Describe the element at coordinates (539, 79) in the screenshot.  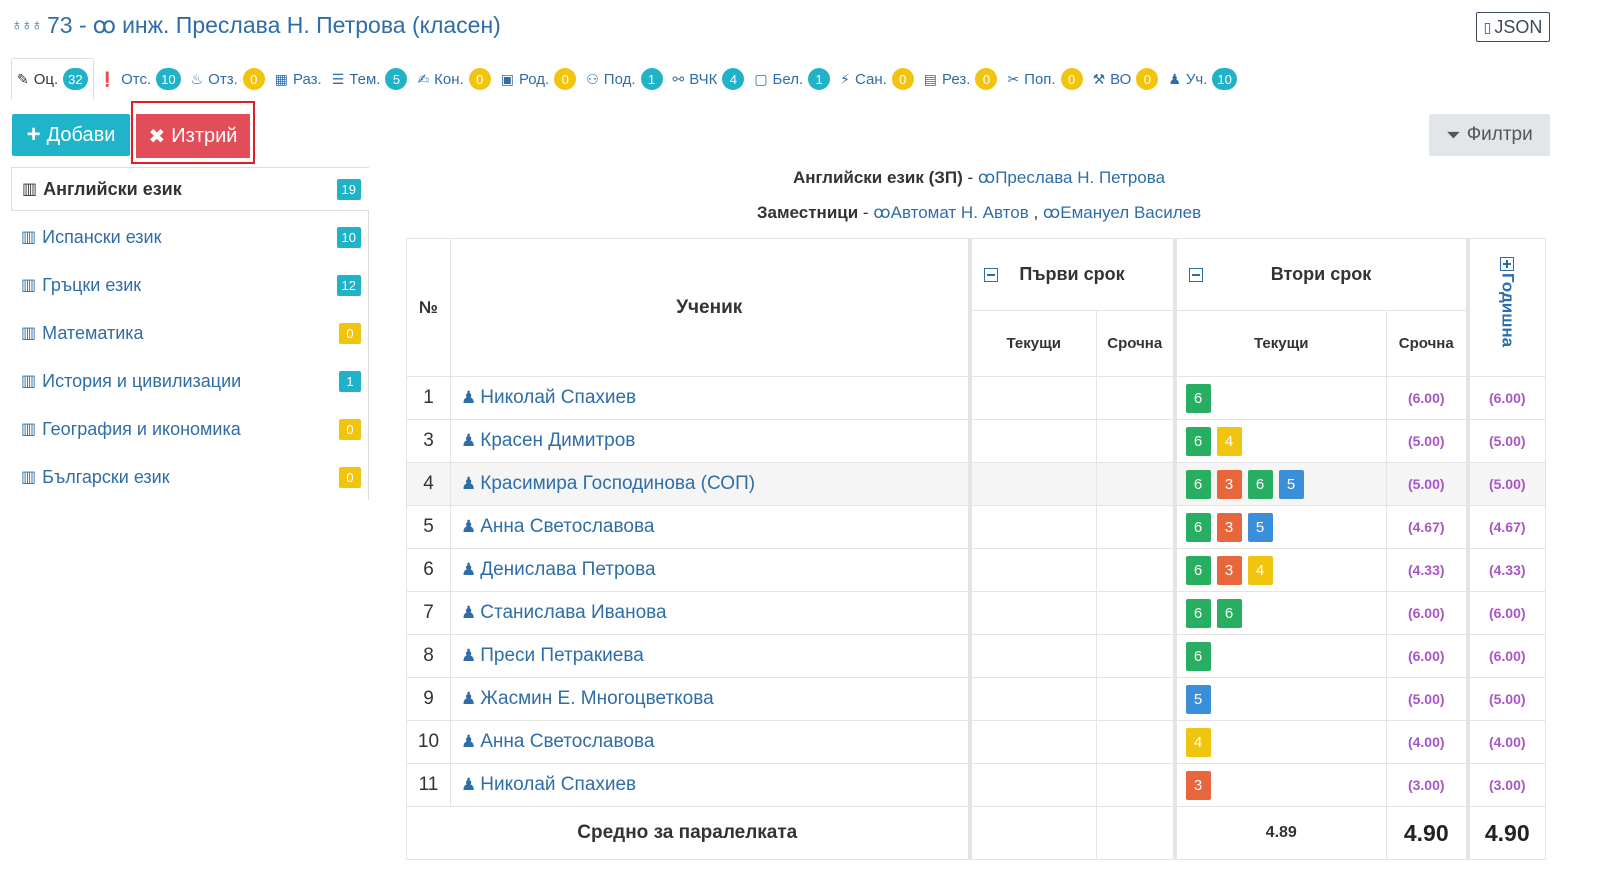
I see `tab-6: ▣ Род. 0` at that location.